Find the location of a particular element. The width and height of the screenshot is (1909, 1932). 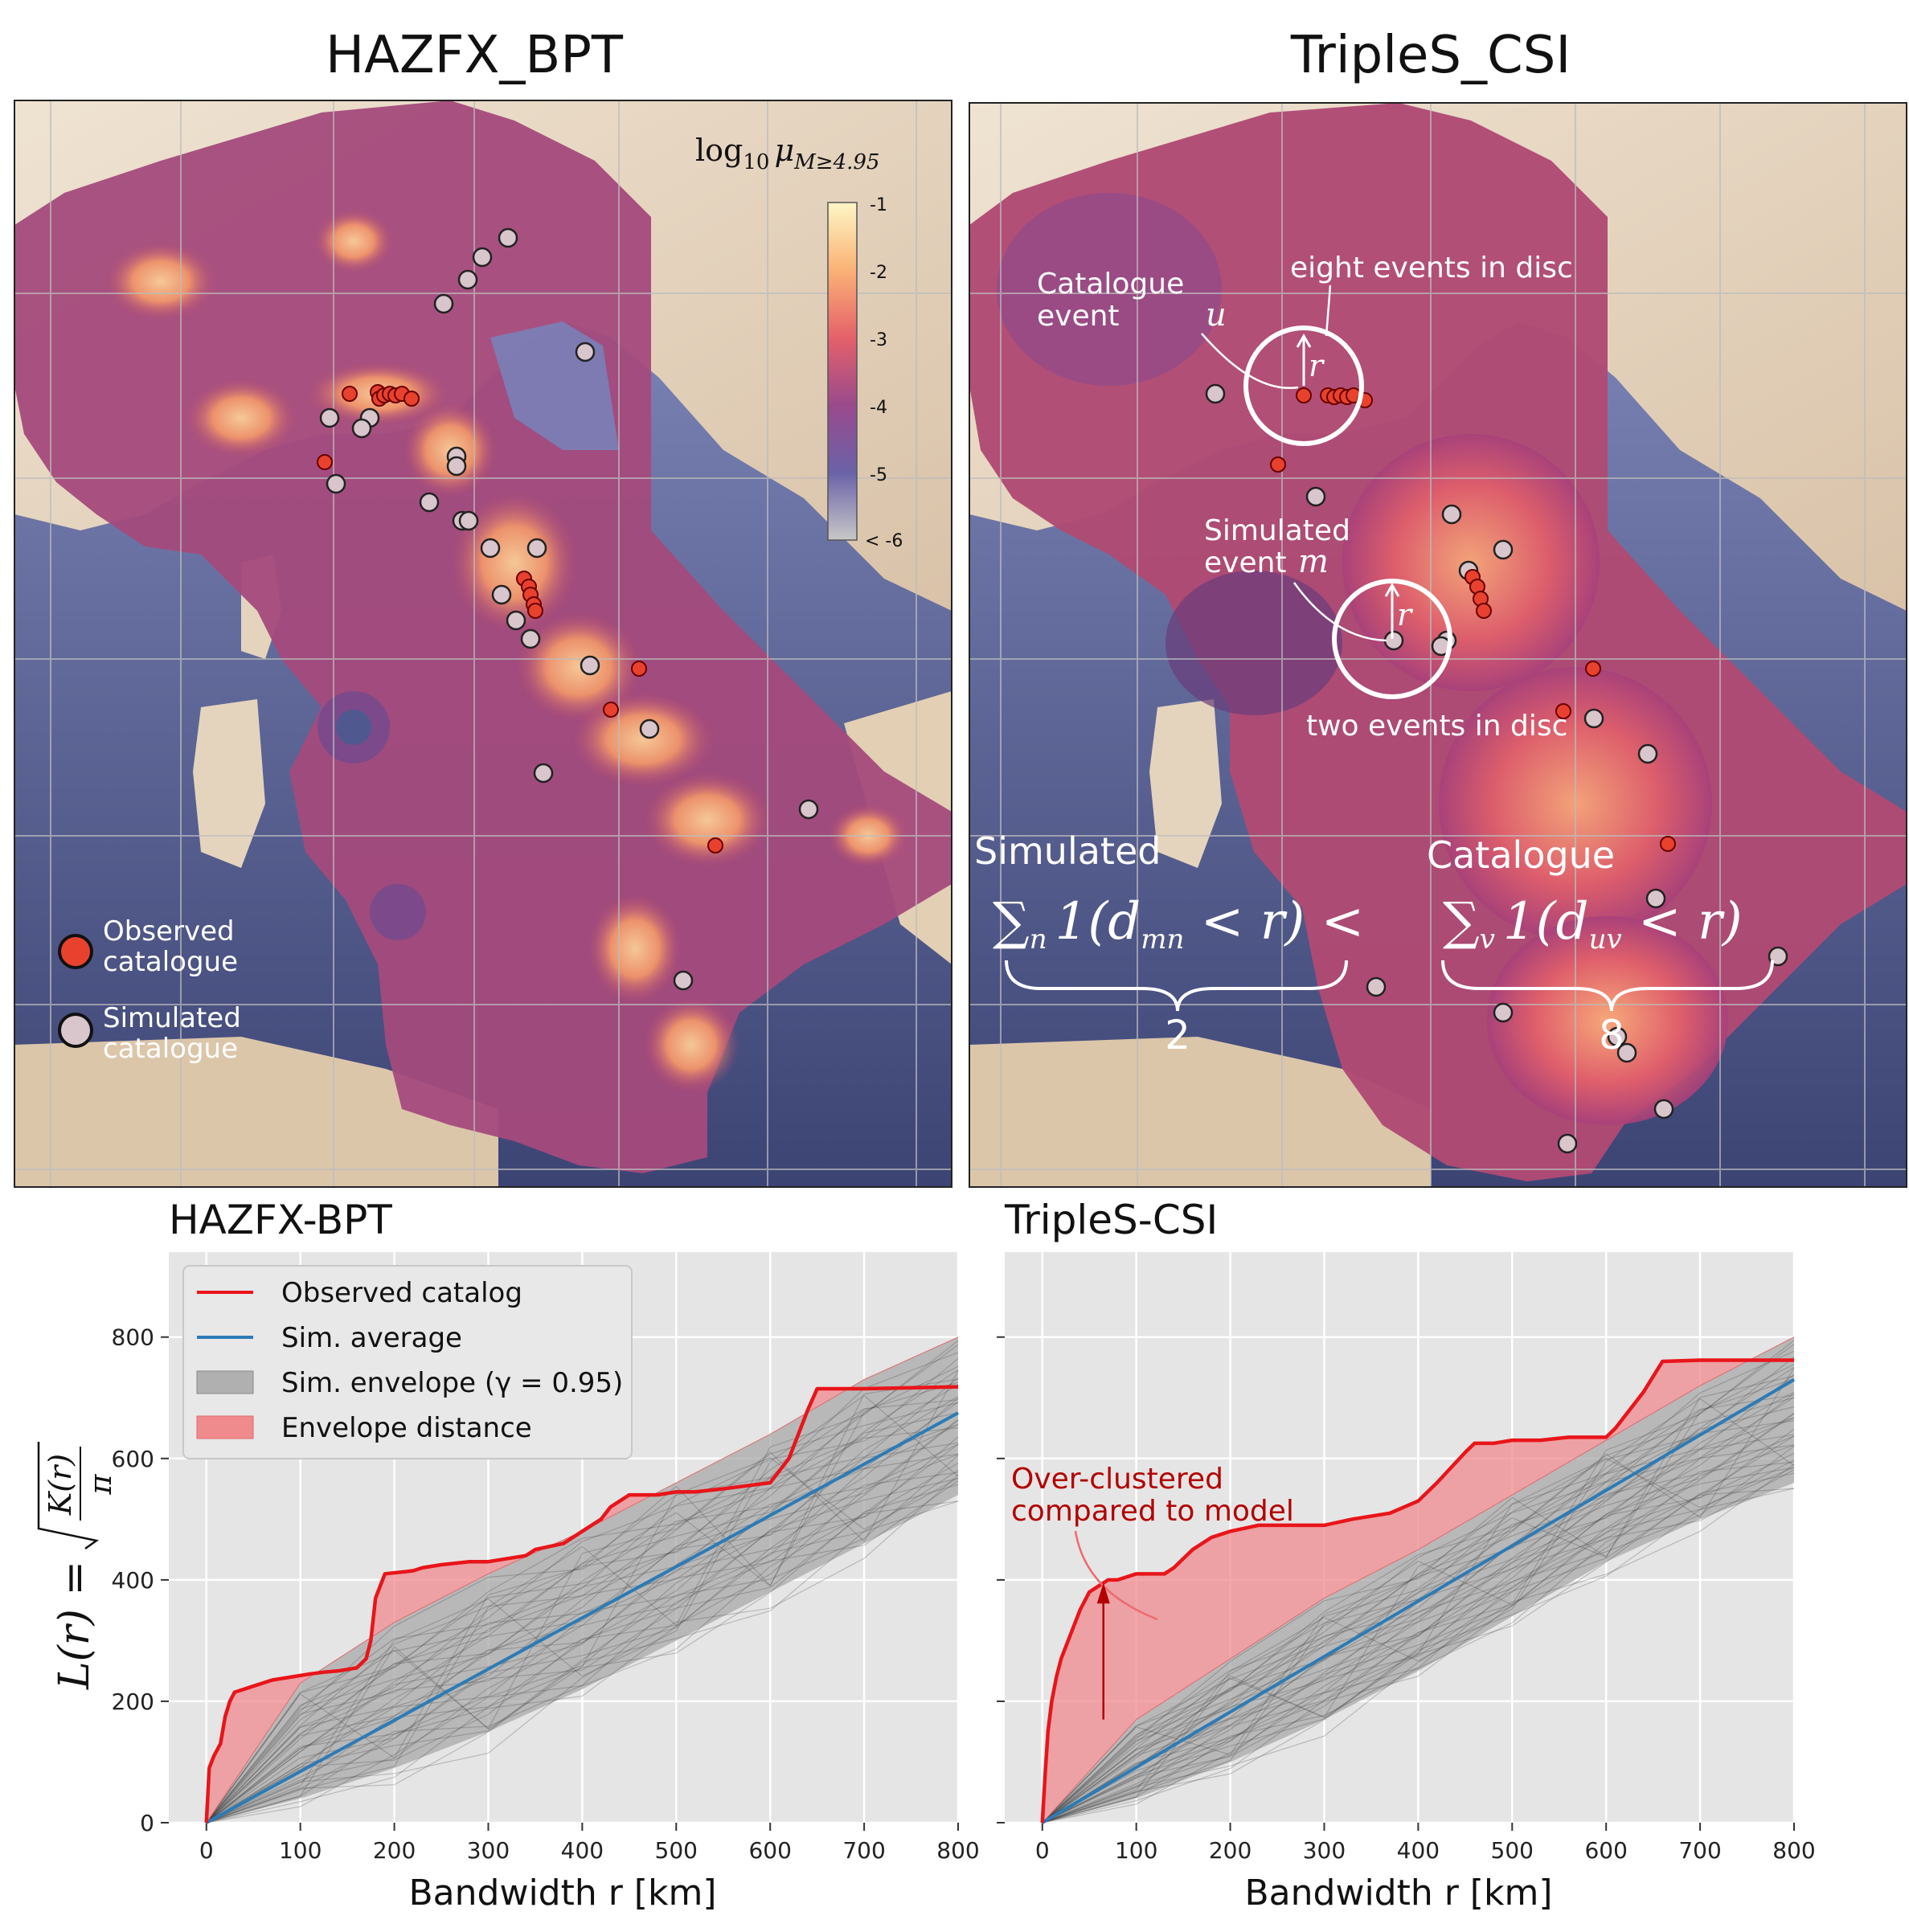

catalogue-event-label: Catalogue is located at coordinates (1110, 284).